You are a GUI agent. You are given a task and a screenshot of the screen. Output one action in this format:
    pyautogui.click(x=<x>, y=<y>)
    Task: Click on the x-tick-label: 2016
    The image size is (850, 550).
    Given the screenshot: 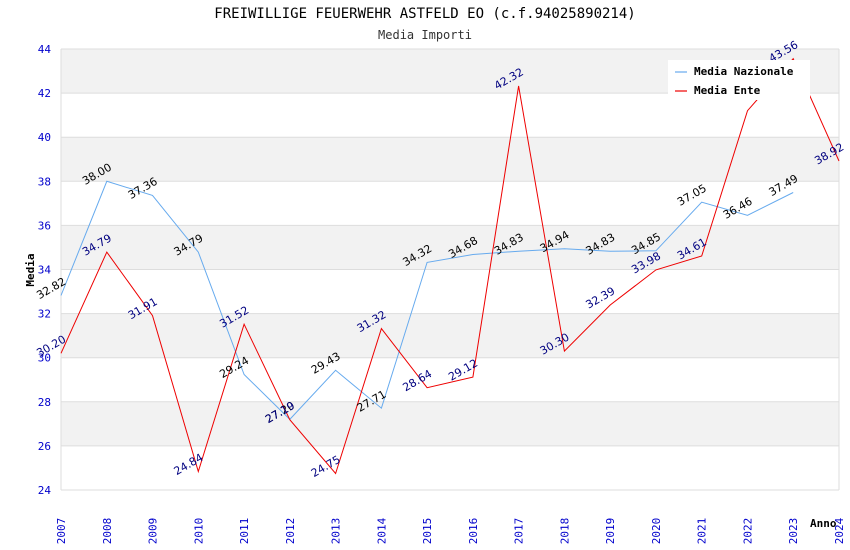 What is the action you would take?
    pyautogui.click(x=473, y=531)
    